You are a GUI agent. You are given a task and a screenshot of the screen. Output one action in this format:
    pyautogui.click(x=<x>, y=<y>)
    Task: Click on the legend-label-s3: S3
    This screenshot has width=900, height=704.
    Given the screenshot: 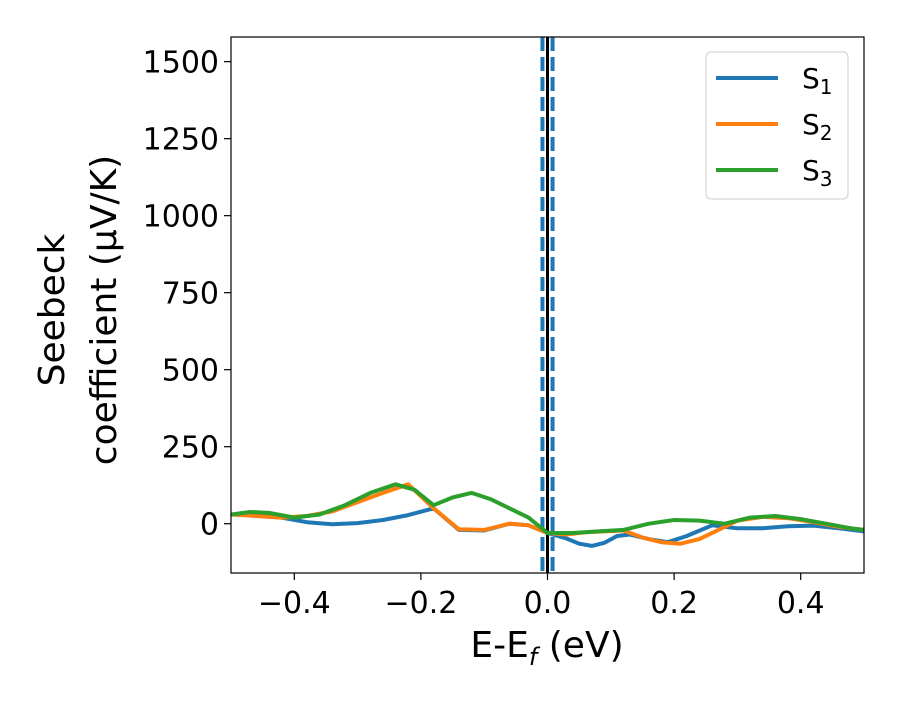 What is the action you would take?
    pyautogui.click(x=817, y=172)
    